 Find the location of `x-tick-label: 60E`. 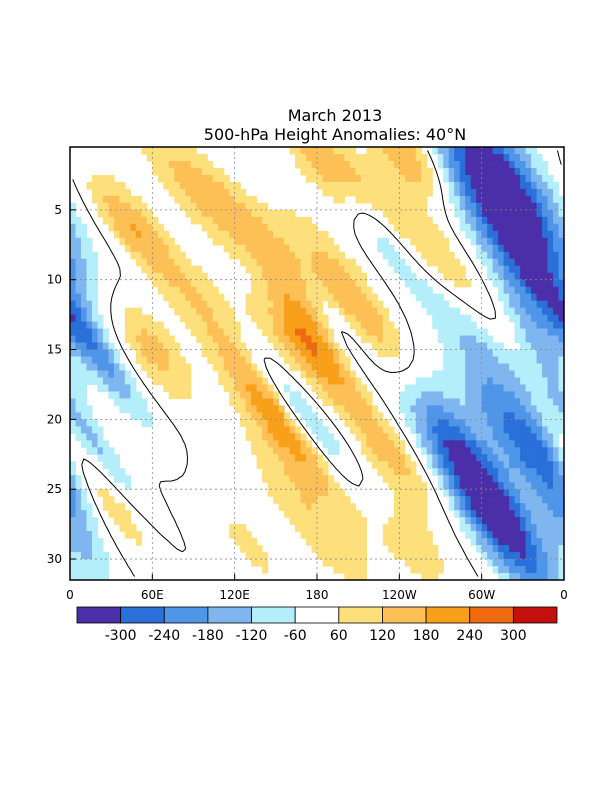

x-tick-label: 60E is located at coordinates (152, 595).